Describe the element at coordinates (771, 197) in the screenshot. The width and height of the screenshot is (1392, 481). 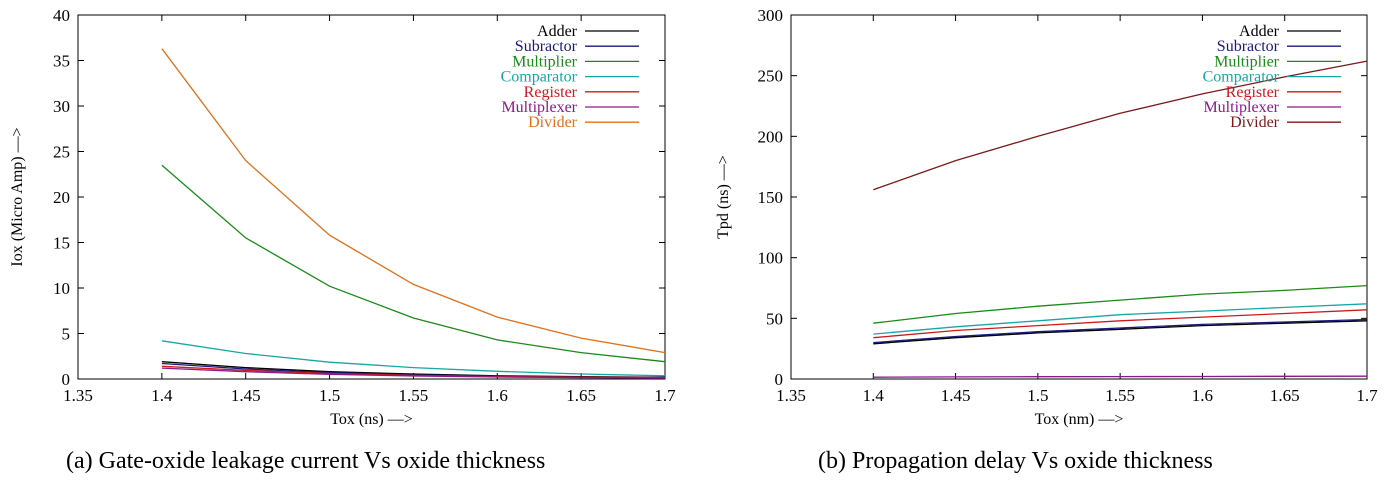
I see `y-tick-label: 150` at that location.